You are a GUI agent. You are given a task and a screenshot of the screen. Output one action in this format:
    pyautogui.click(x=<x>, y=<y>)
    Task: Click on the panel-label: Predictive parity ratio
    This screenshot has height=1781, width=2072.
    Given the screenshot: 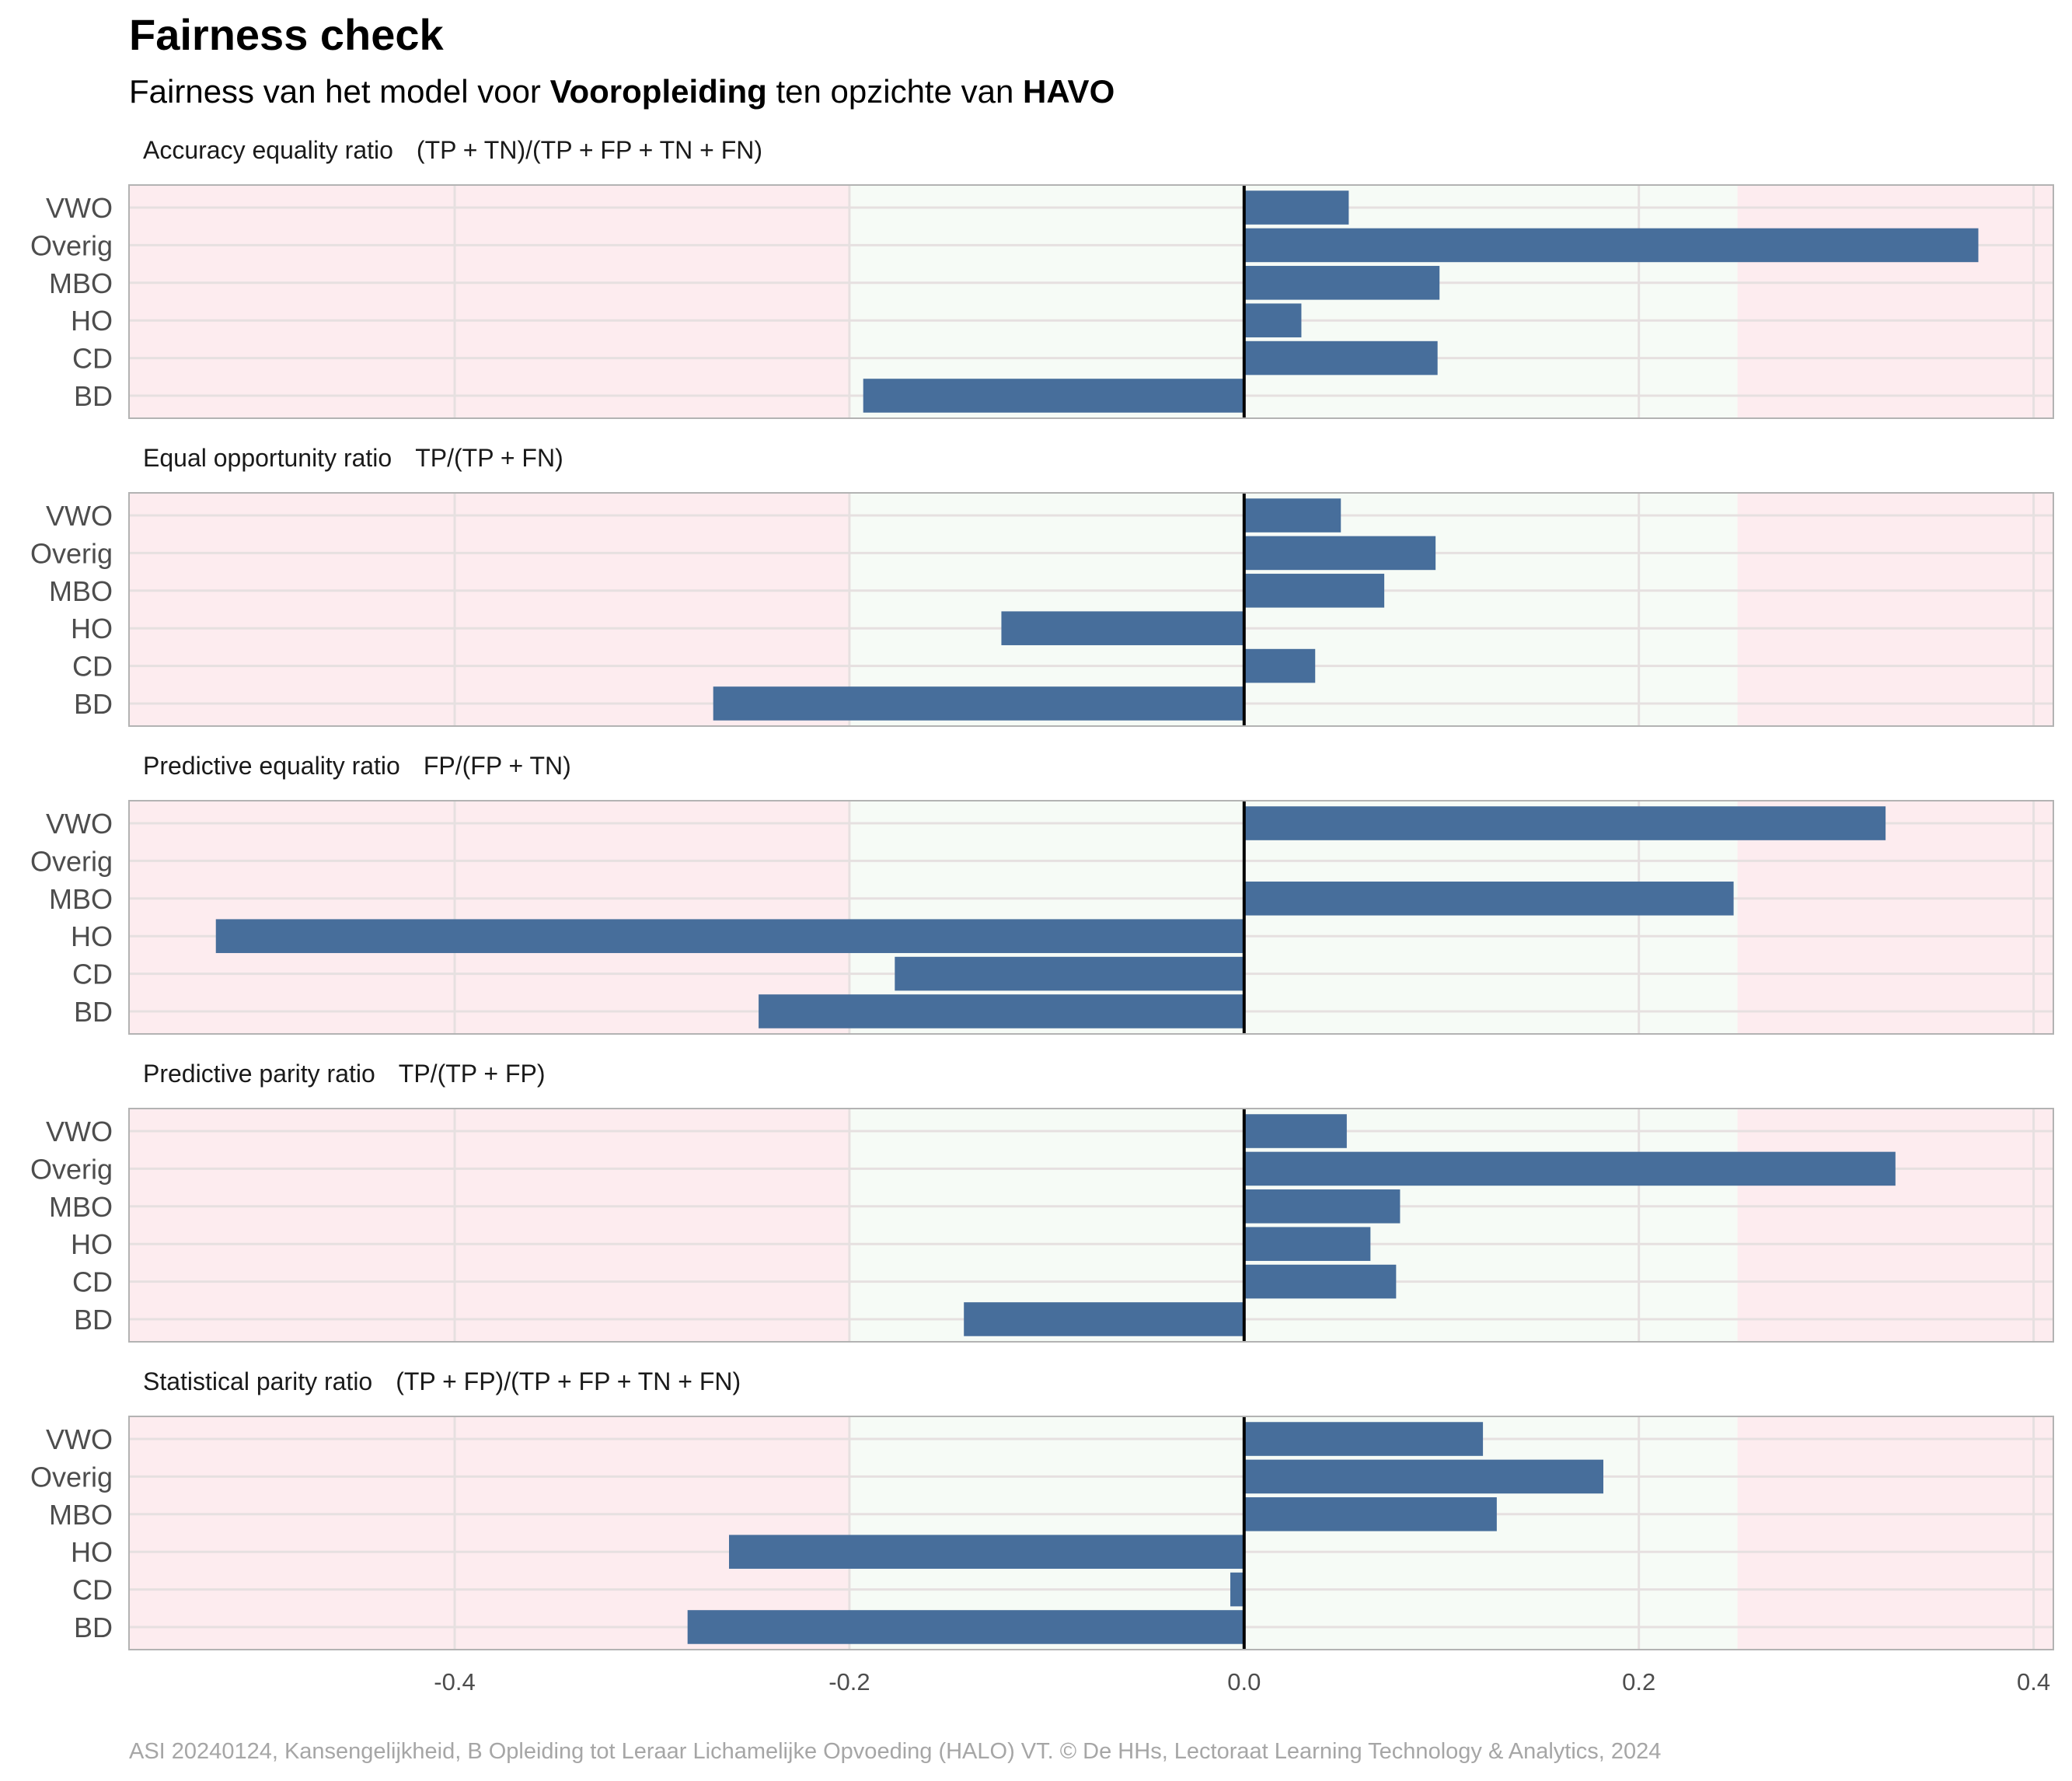 What is the action you would take?
    pyautogui.click(x=259, y=1074)
    